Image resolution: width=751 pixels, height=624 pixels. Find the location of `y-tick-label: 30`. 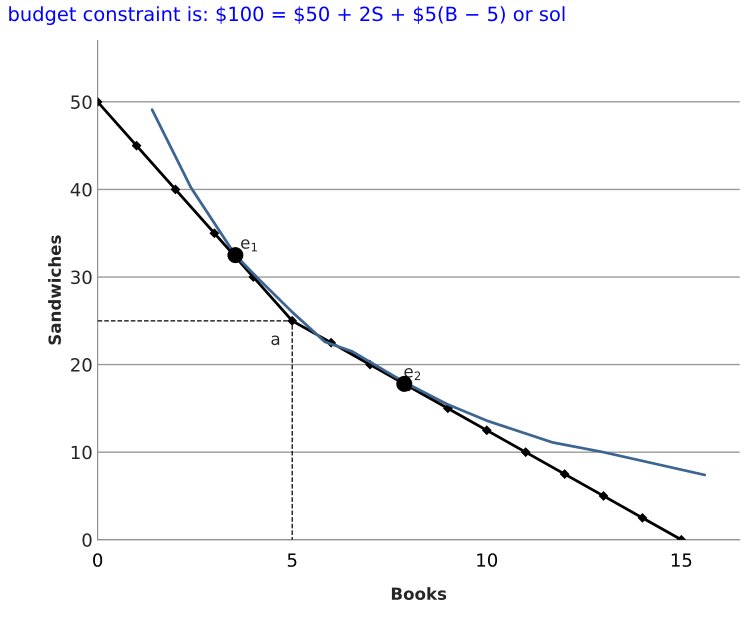

y-tick-label: 30 is located at coordinates (81, 277).